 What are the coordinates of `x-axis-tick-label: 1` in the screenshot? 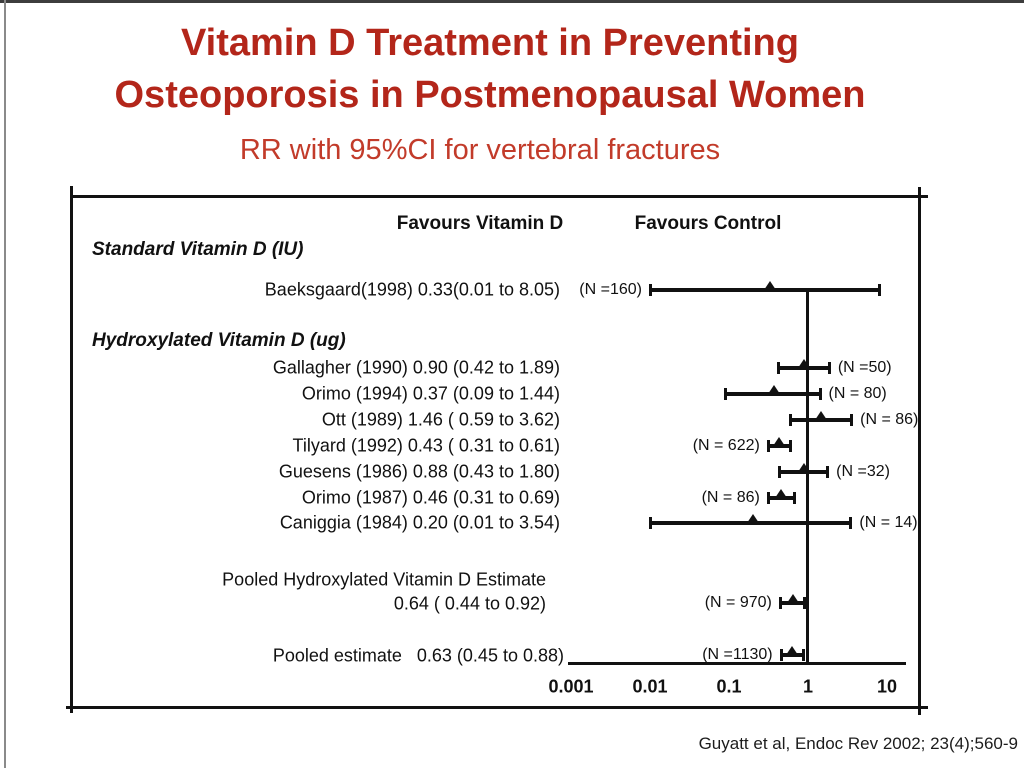 It's located at (808, 686).